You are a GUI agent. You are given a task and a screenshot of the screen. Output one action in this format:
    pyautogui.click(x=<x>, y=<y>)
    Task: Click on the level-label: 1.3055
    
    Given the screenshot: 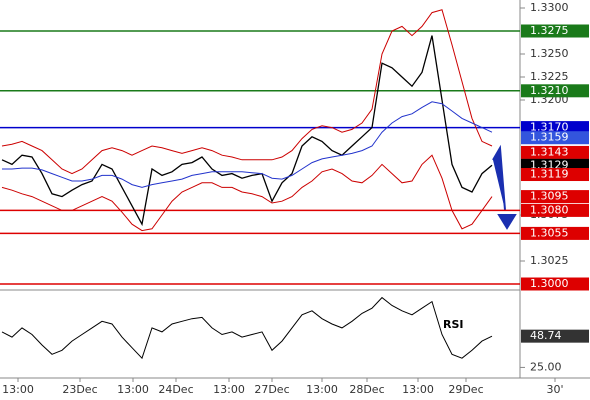 What is the action you would take?
    pyautogui.click(x=549, y=232)
    